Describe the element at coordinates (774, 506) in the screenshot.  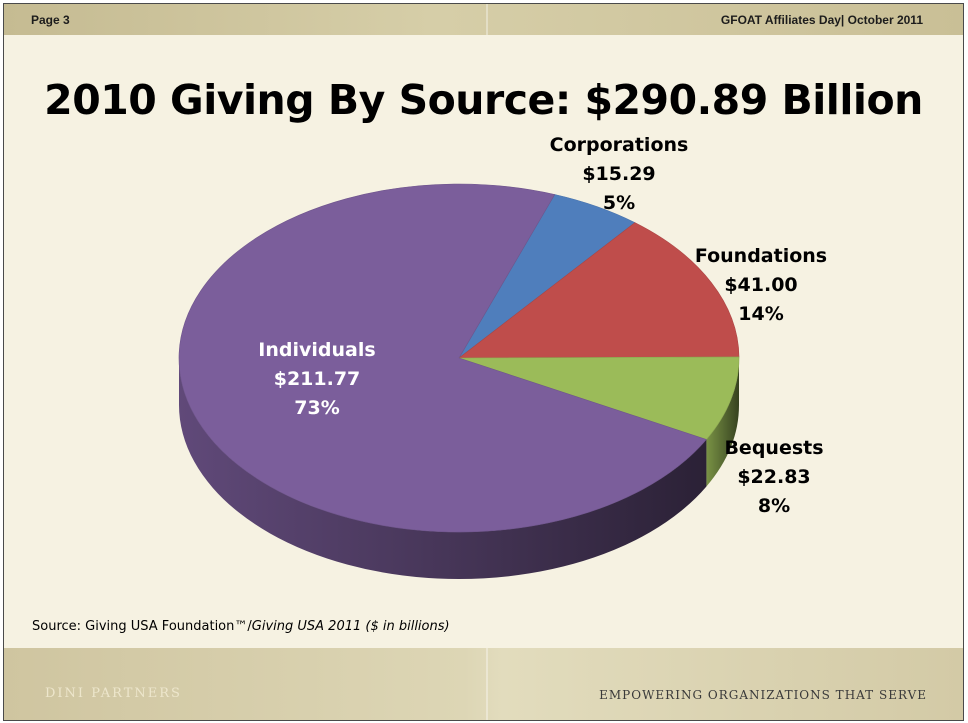
I see `label-bequests-percent: 8%` at that location.